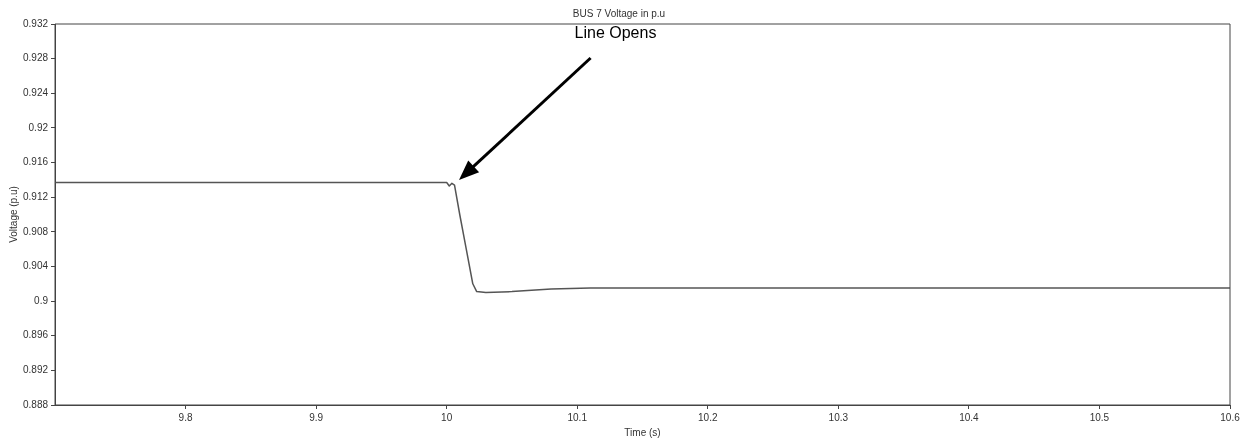  Describe the element at coordinates (35, 370) in the screenshot. I see `y-tick-label: 0.892` at that location.